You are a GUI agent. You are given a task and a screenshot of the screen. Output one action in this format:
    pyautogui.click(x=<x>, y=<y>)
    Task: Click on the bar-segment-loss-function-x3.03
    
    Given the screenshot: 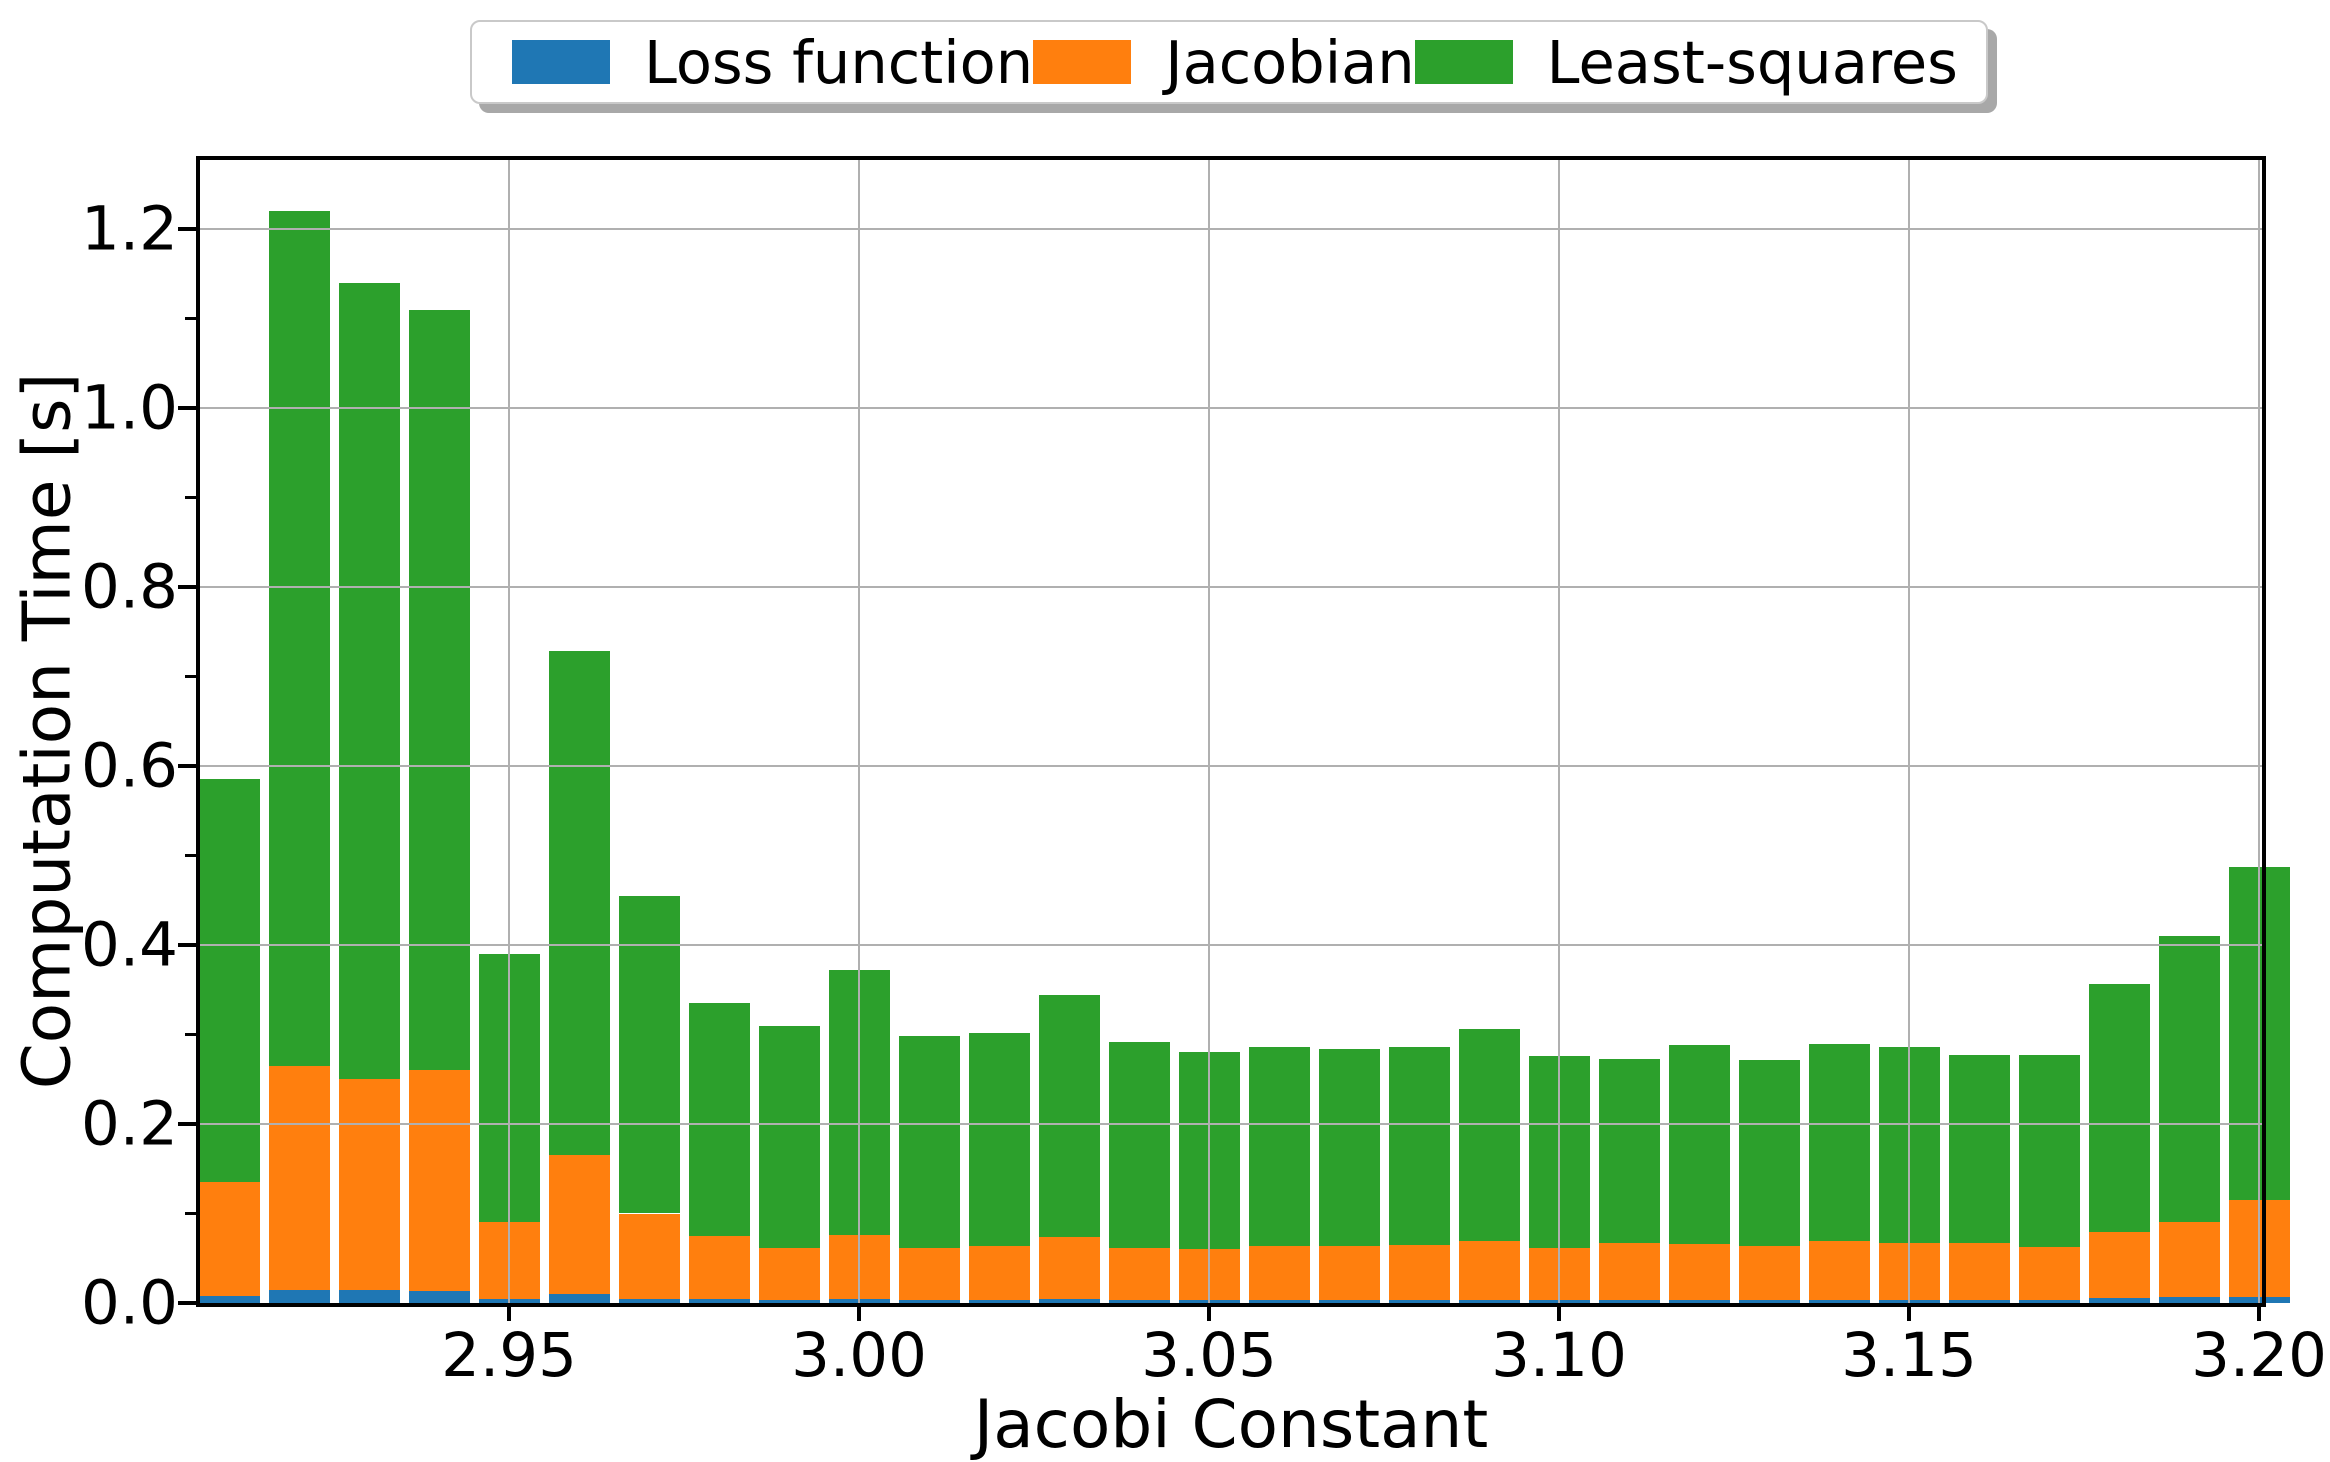 What is the action you would take?
    pyautogui.click(x=1069, y=1300)
    